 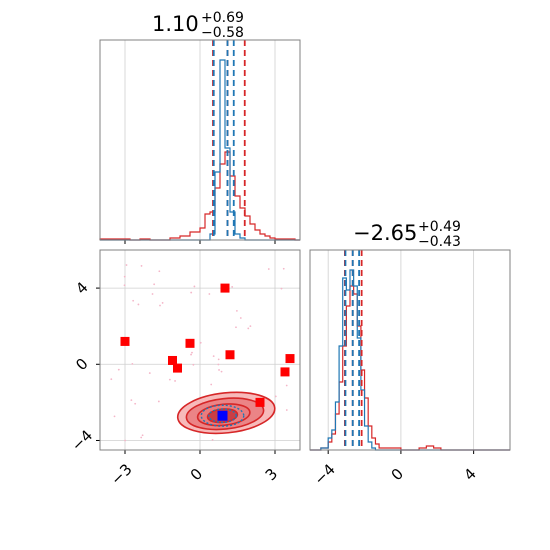 What do you see at coordinates (202, 353) in the screenshot?
I see `joint-plot-area` at bounding box center [202, 353].